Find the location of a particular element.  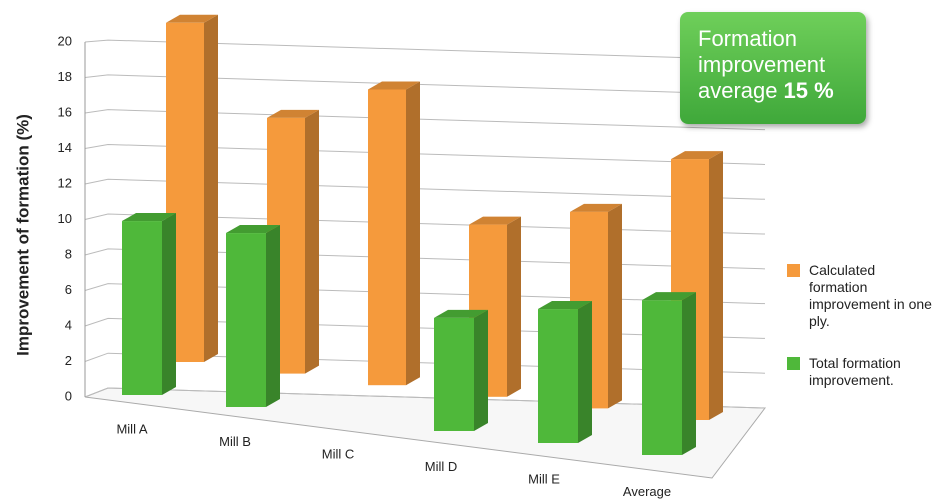

y-tick-label: 14 is located at coordinates (65, 147).